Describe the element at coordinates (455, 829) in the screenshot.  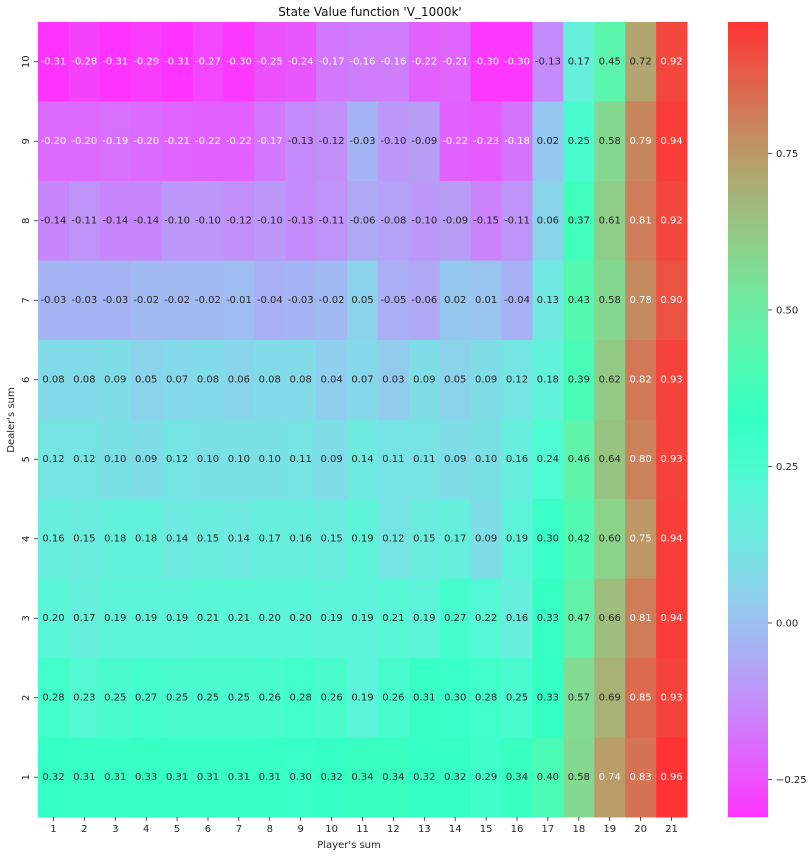
I see `x-tick-label: 14` at that location.